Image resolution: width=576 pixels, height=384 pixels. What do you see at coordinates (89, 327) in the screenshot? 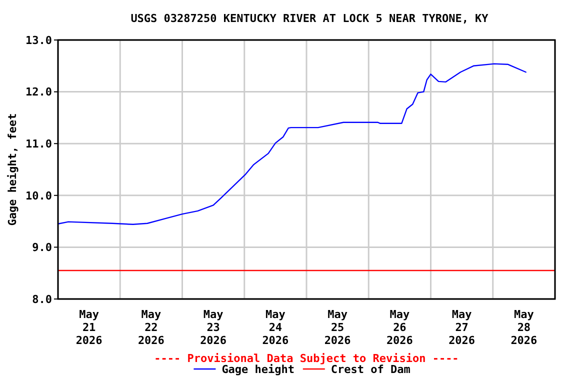
I see `x-tick-label: May 21 2026` at bounding box center [89, 327].